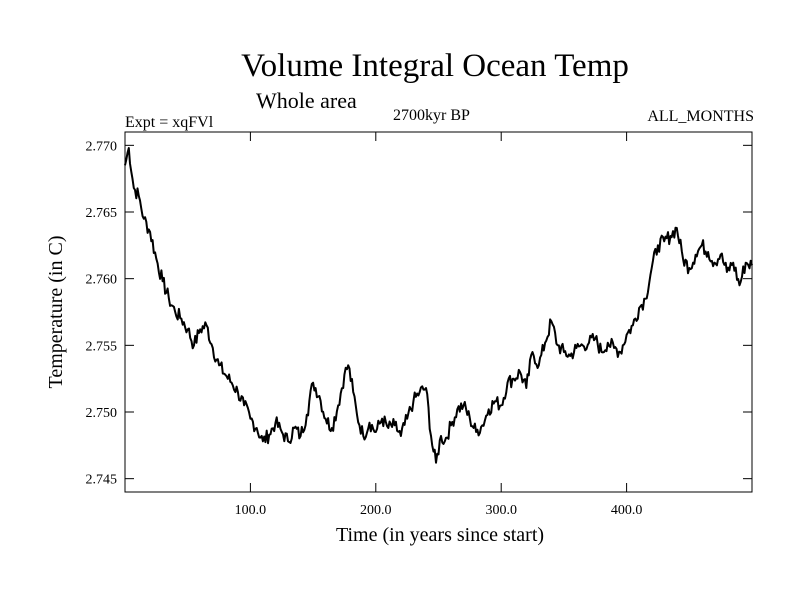 The height and width of the screenshot is (600, 800). Describe the element at coordinates (251, 510) in the screenshot. I see `x-tick-label: 100.0` at that location.